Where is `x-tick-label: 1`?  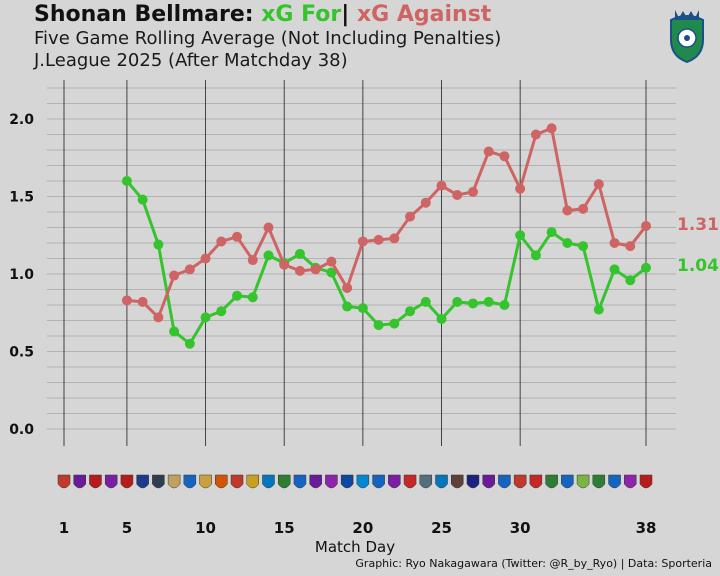
x-tick-label: 1 is located at coordinates (64, 528).